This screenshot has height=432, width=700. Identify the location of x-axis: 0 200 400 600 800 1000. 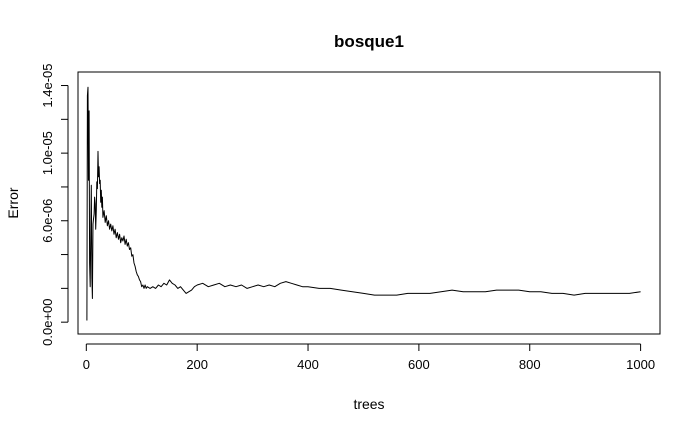
(369, 357).